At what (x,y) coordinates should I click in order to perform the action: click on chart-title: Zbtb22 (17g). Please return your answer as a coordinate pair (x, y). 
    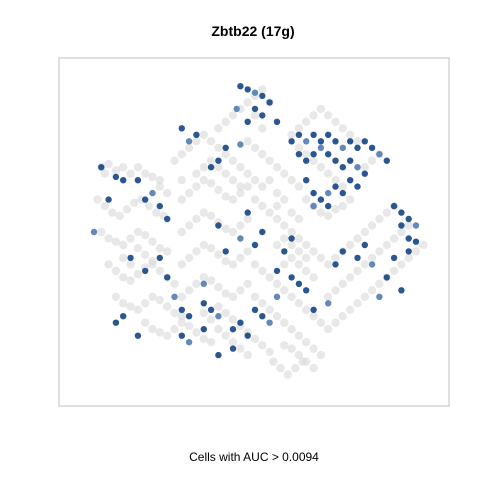
    Looking at the image, I should click on (252, 31).